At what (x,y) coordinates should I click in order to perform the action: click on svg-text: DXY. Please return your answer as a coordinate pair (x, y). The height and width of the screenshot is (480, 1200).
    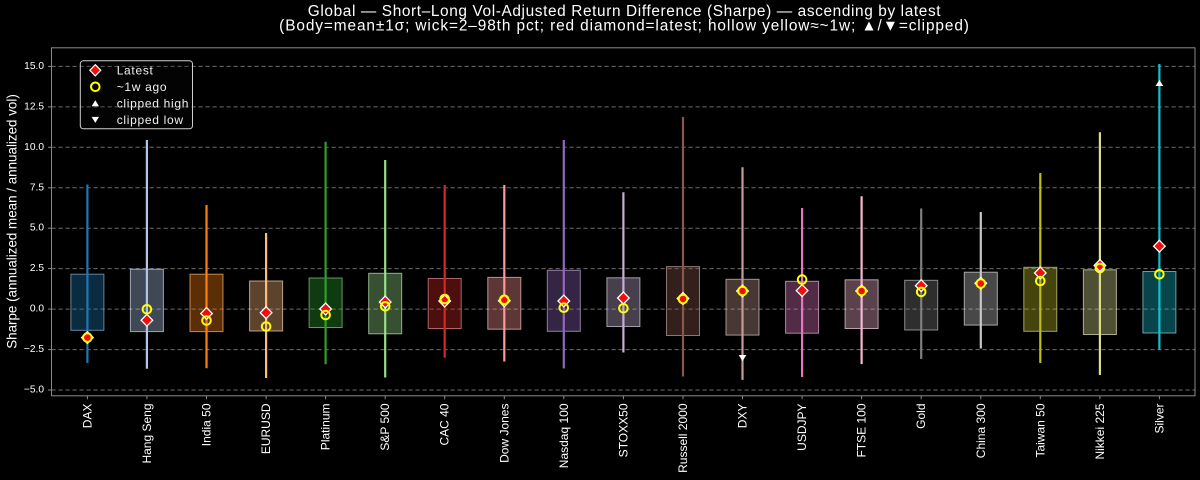
    Looking at the image, I should click on (743, 416).